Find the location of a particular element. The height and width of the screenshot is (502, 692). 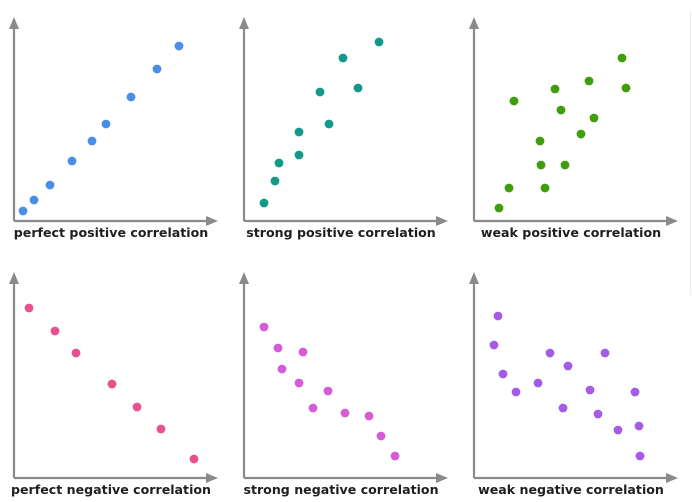

scatter-panel-2: strong positive correlation is located at coordinates (343, 128).